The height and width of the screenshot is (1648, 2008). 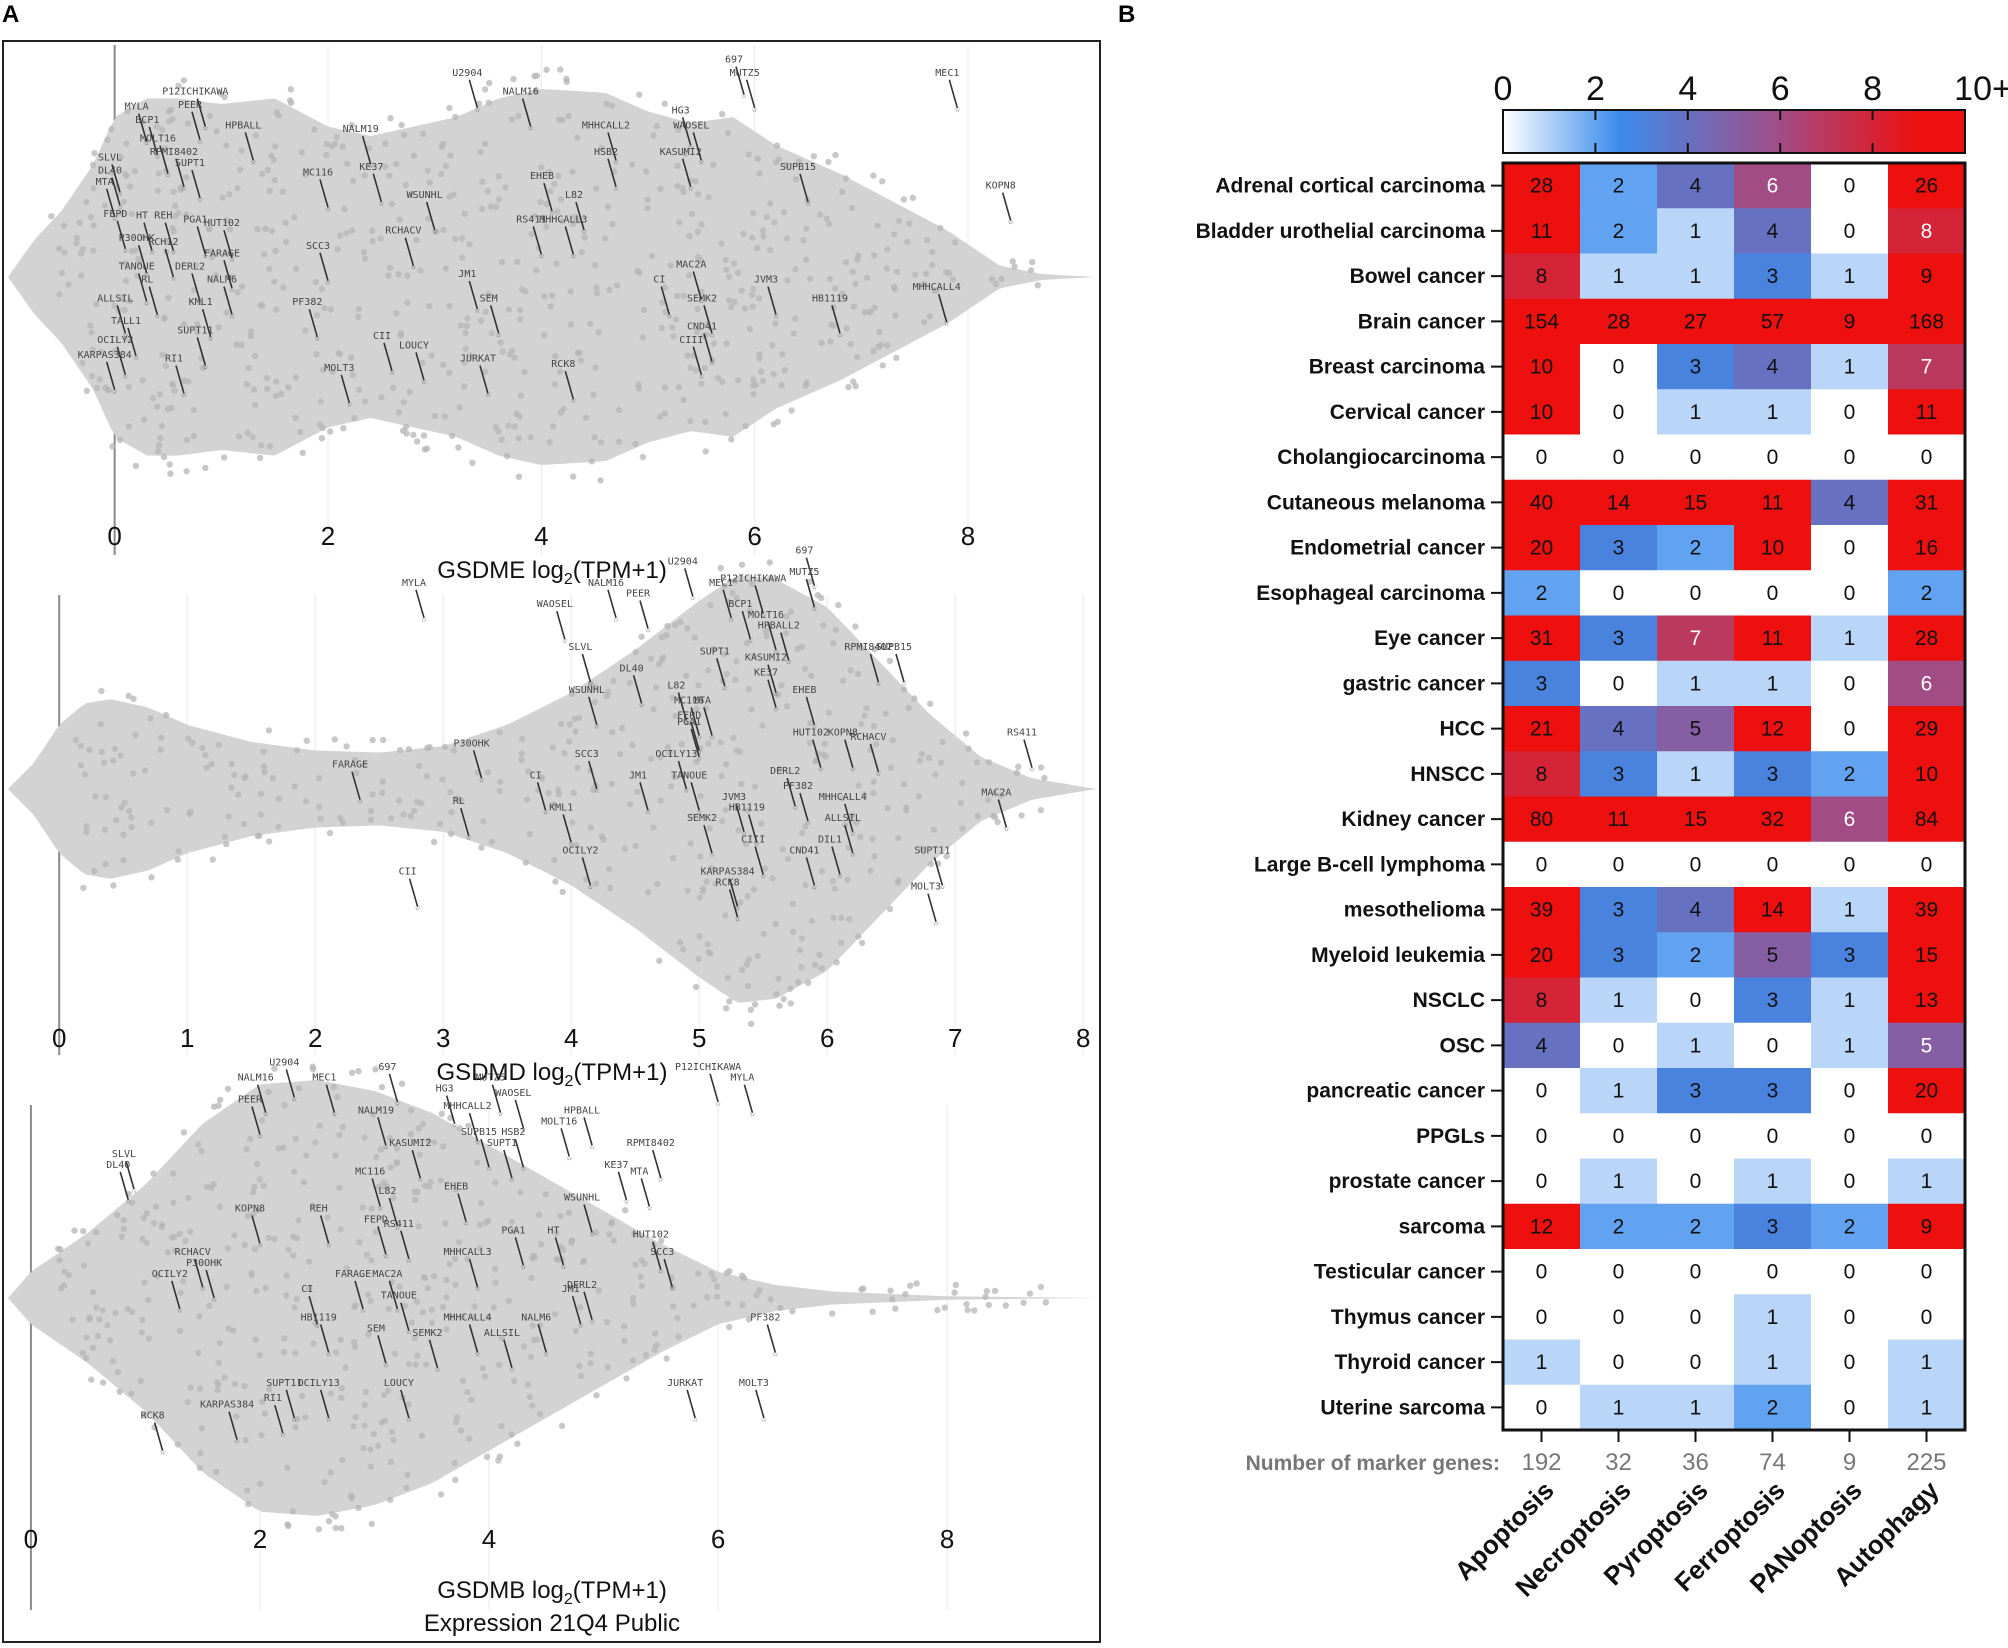 I want to click on cell-line-label: HT, so click(x=553, y=1230).